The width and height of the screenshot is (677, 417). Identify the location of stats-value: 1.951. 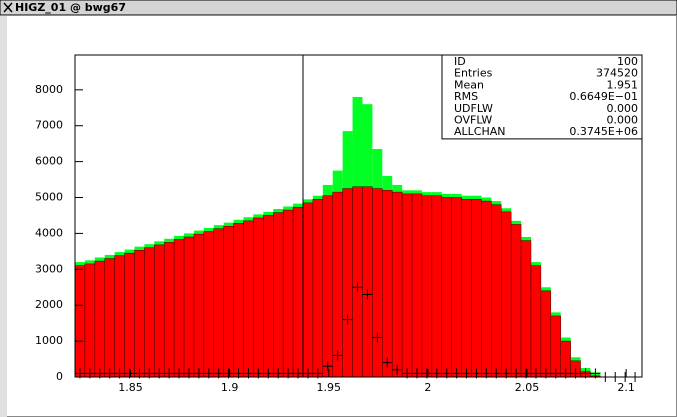
(623, 84).